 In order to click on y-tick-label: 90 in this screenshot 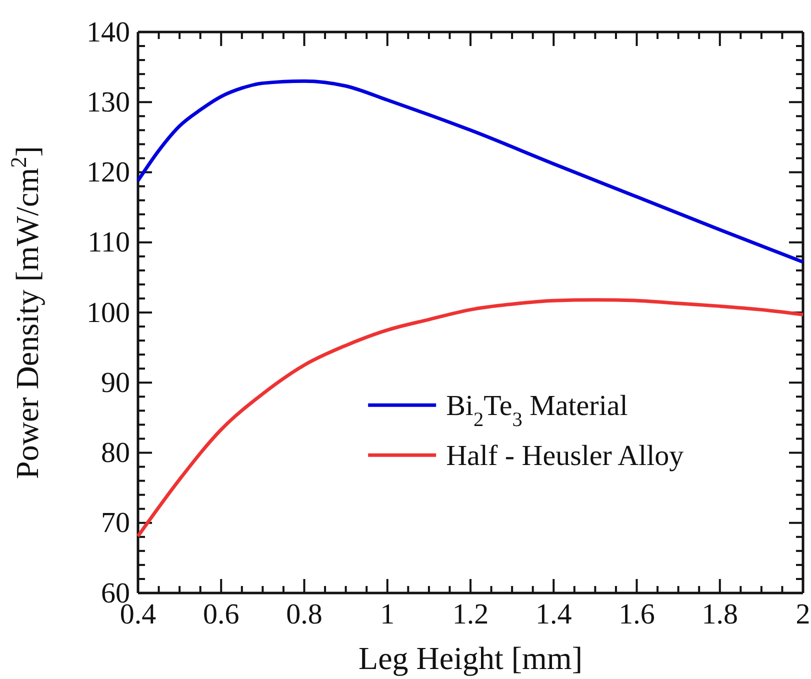, I will do `click(115, 382)`.